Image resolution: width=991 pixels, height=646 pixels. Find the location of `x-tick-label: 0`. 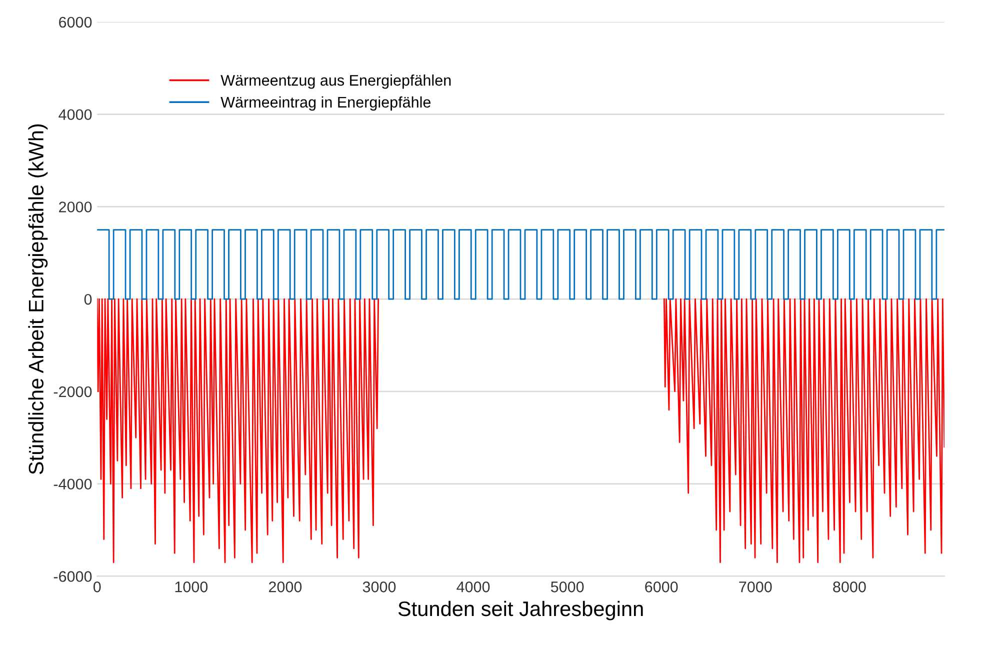

x-tick-label: 0 is located at coordinates (97, 586).